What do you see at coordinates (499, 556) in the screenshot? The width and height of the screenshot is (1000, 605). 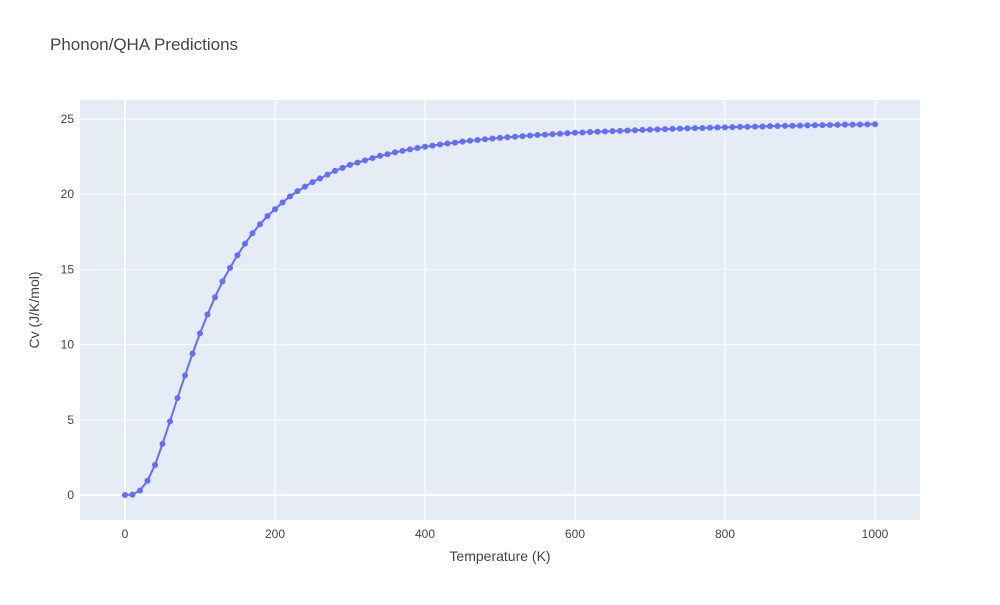 I see `x-axis-title: Temperature (K)` at bounding box center [499, 556].